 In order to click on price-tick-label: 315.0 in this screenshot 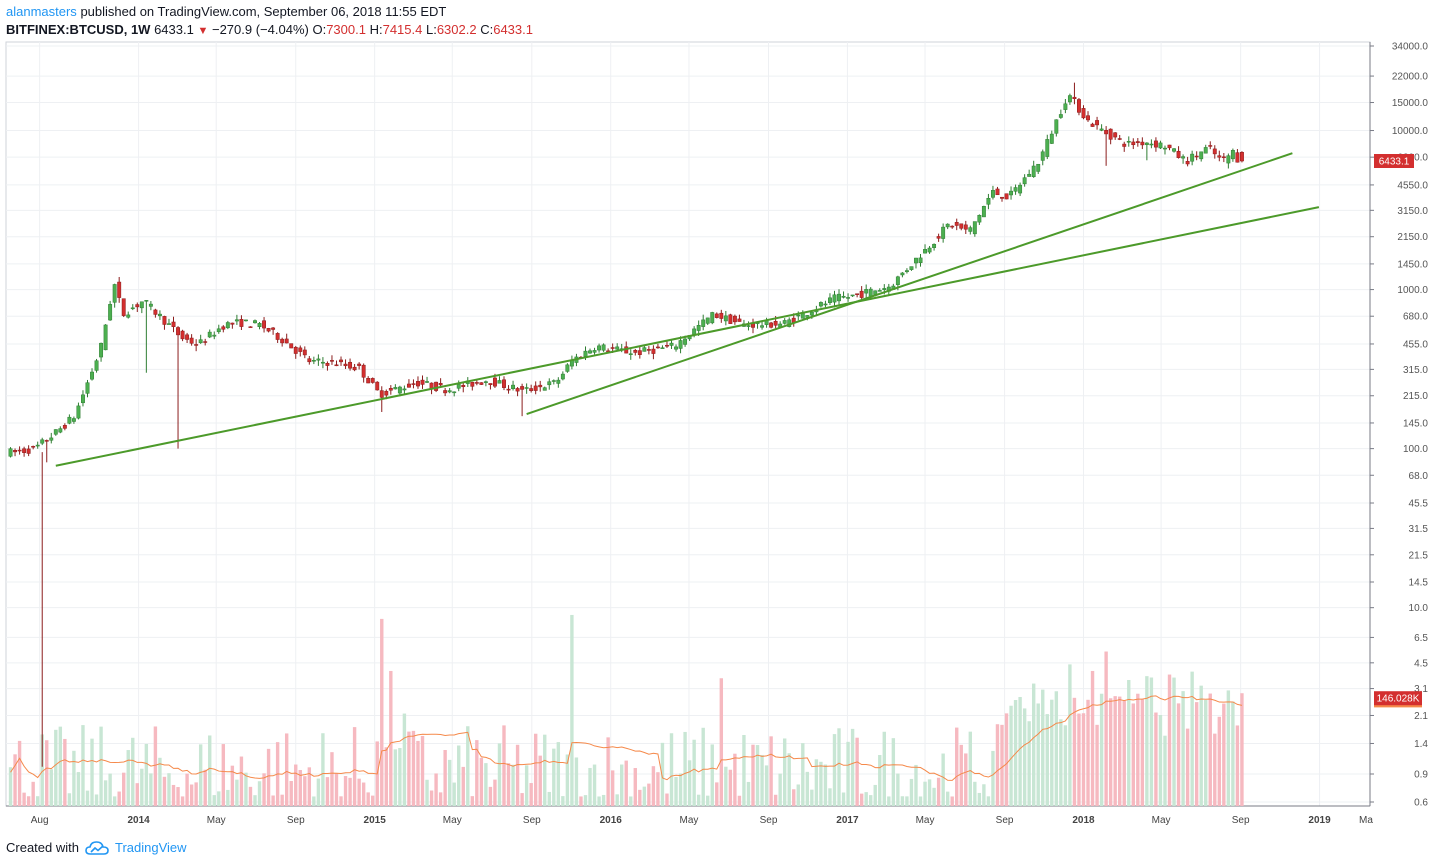, I will do `click(1415, 370)`.